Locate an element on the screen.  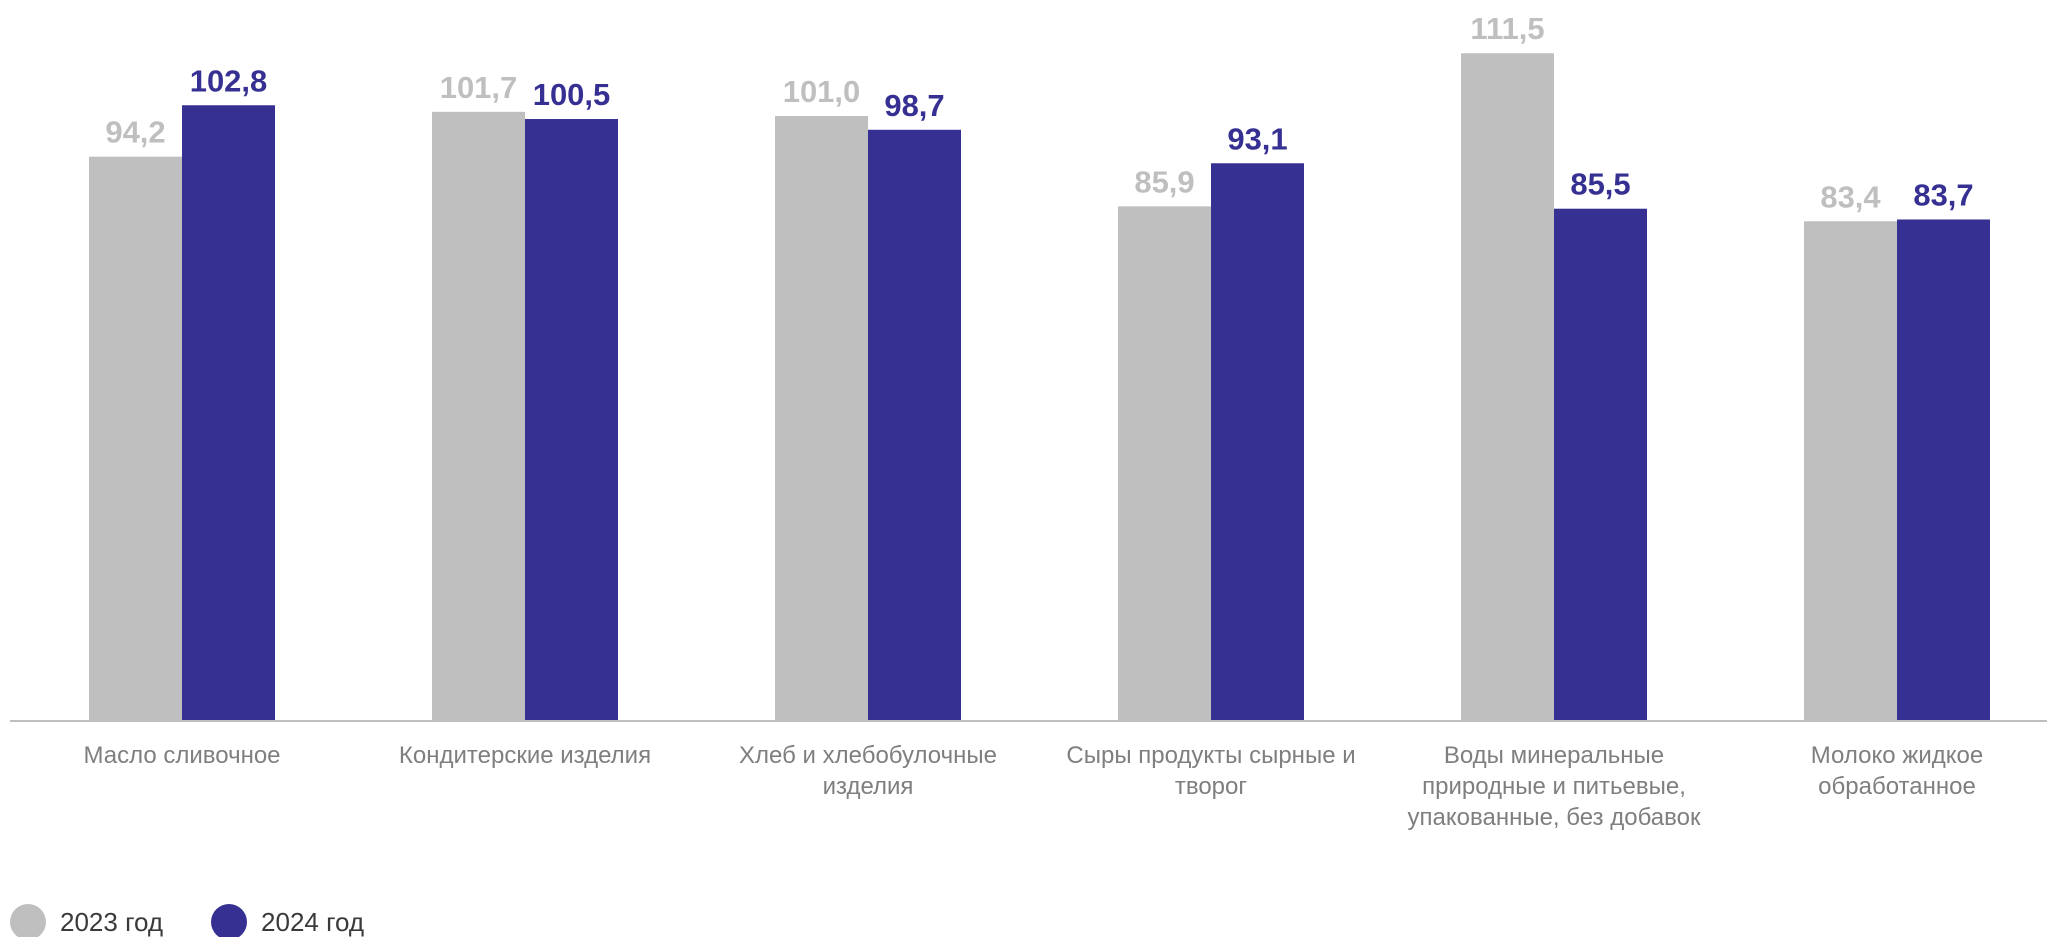
category-label-line: Сыры продукты сырные и is located at coordinates (1210, 755).